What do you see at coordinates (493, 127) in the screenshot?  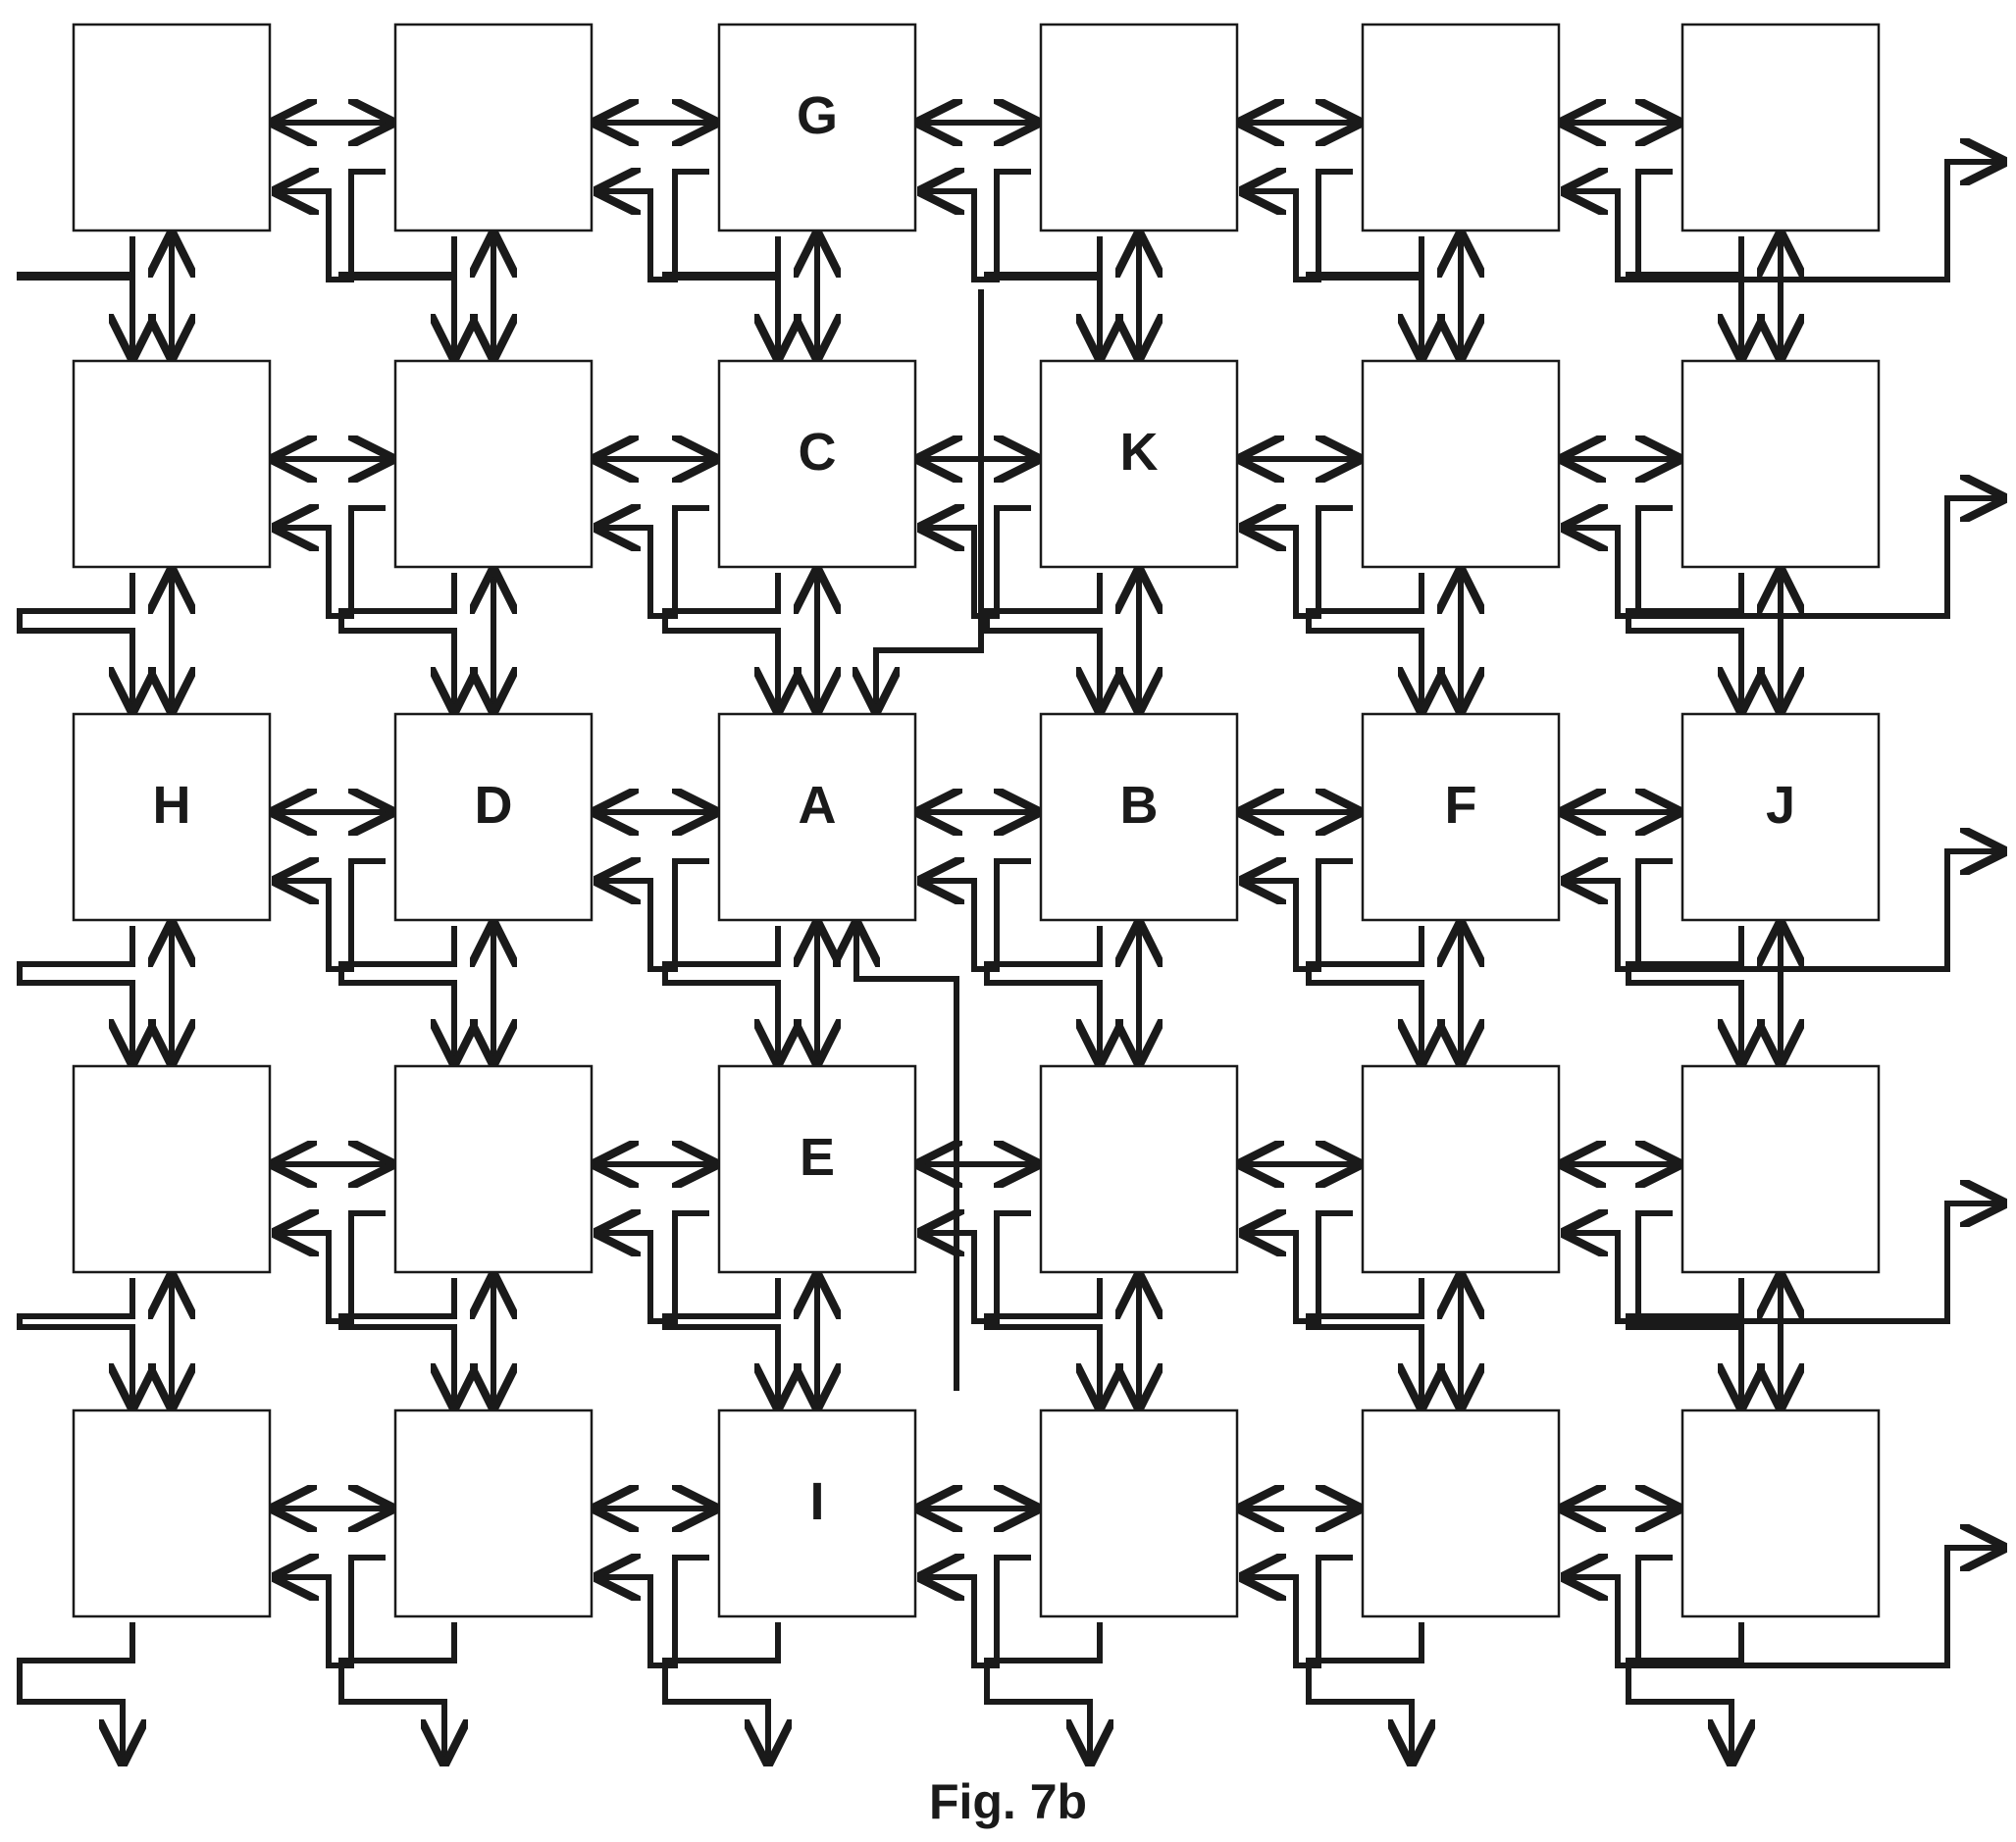 I see `node-r0-c1` at bounding box center [493, 127].